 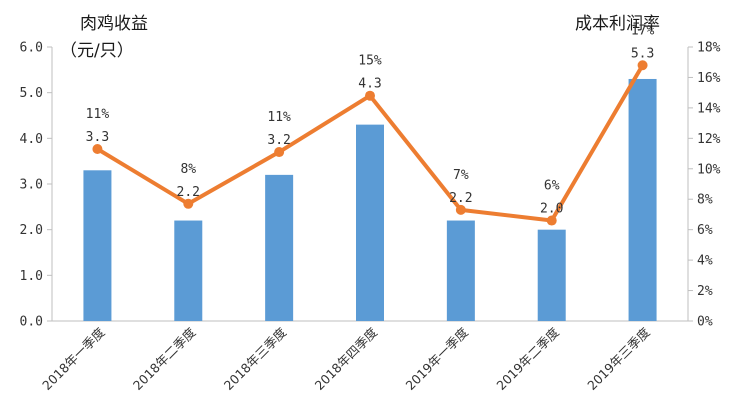 What do you see at coordinates (709, 108) in the screenshot?
I see `right-axis-tick-label: 14%` at bounding box center [709, 108].